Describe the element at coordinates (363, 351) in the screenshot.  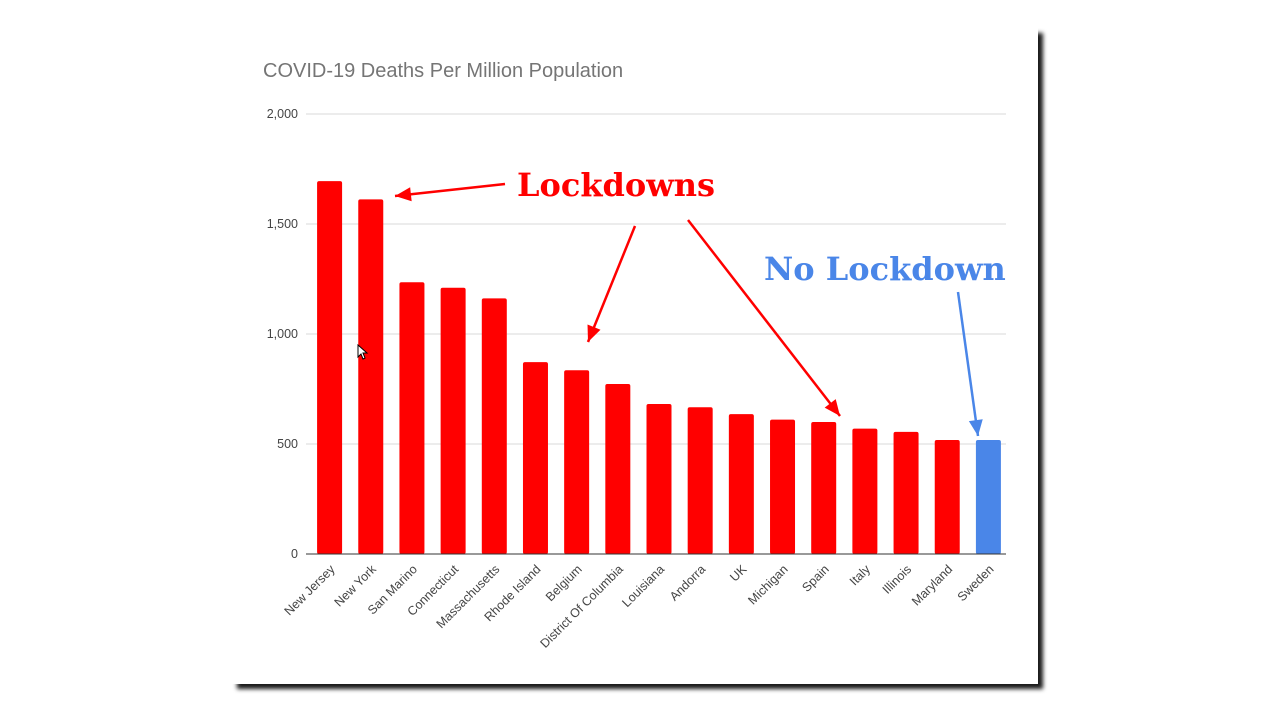
I see `mouse-cursor-icon` at that location.